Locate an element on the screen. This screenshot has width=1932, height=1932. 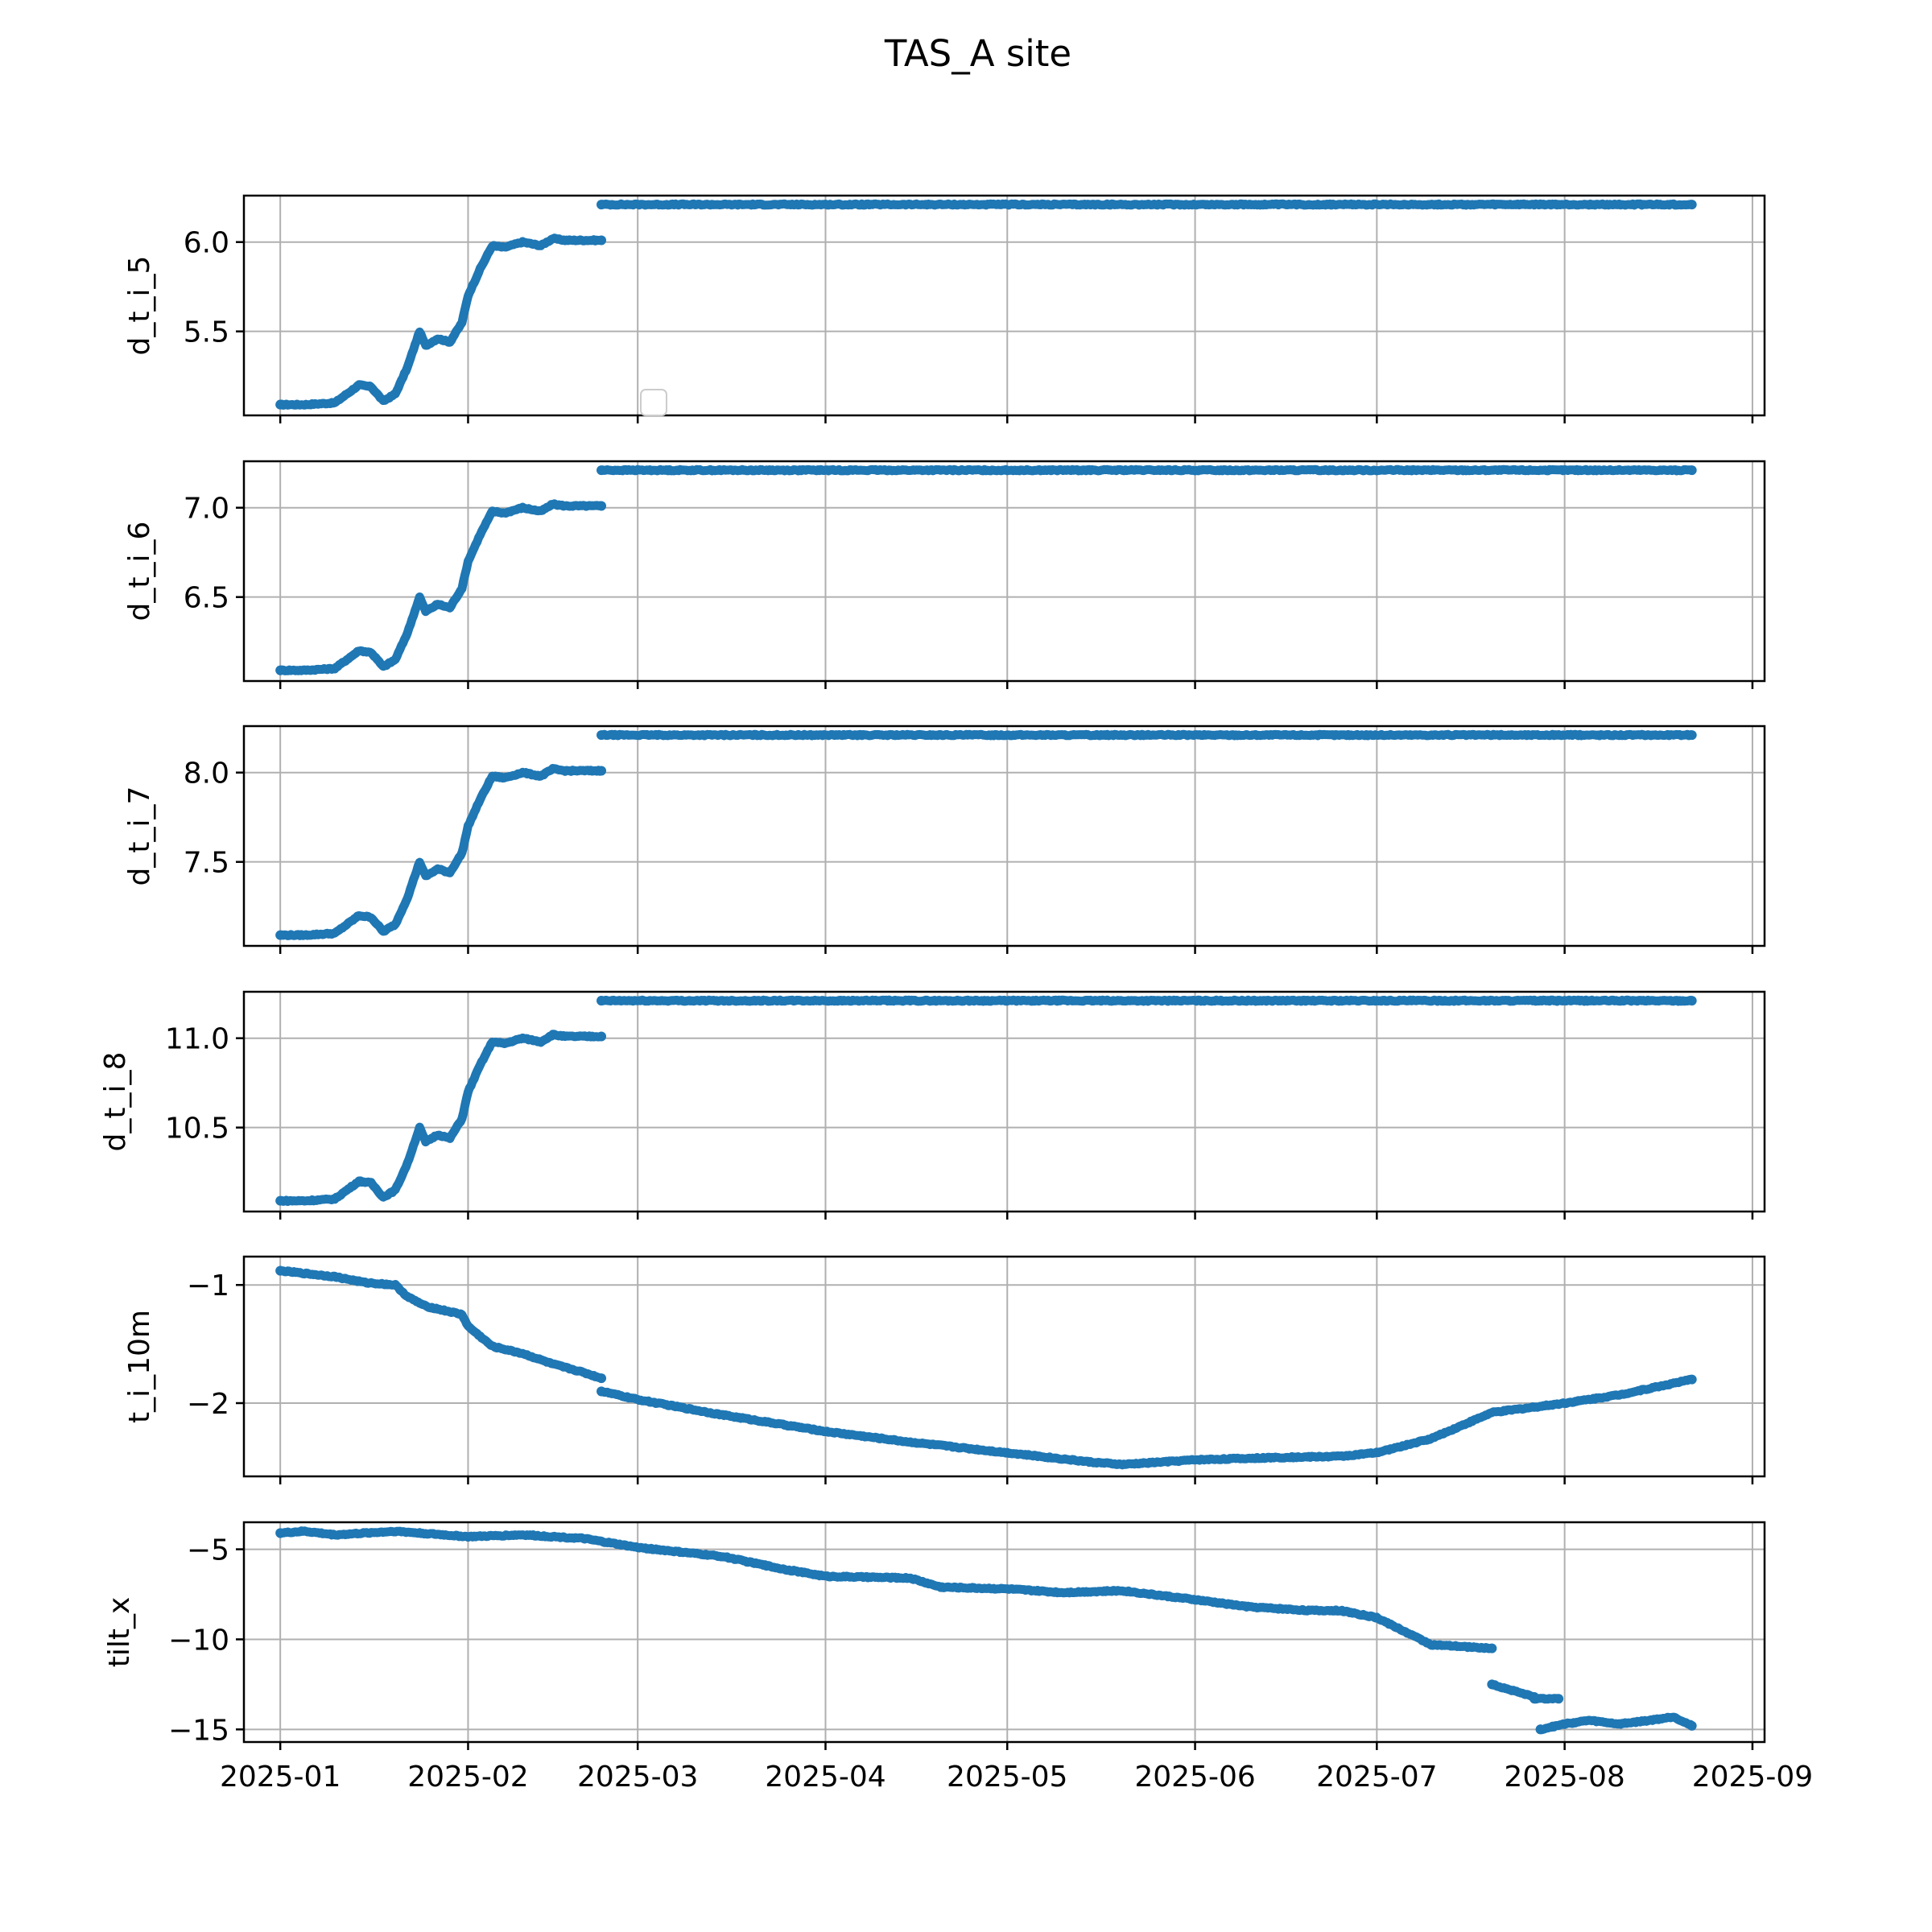
x-tick-label: 2025-07 is located at coordinates (1376, 1777).